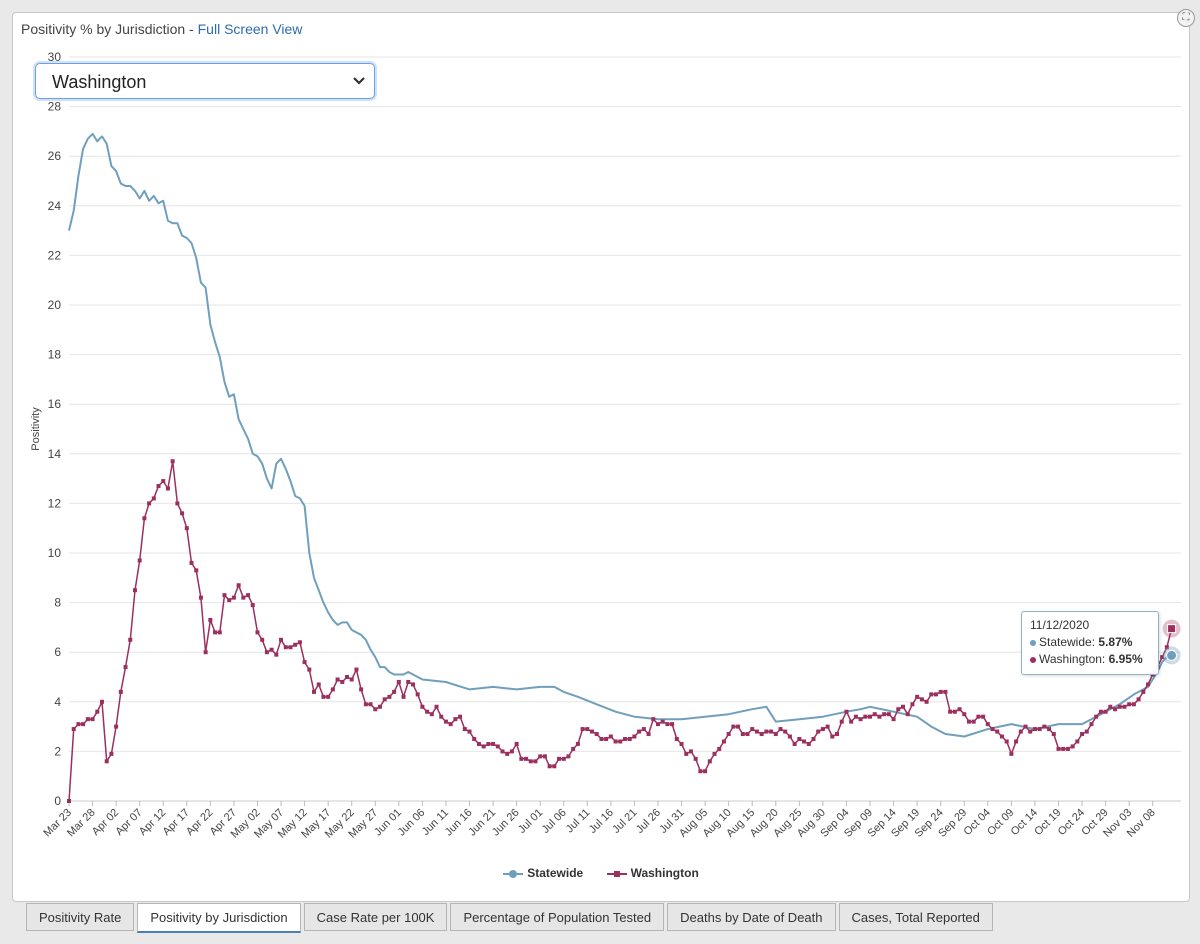 The width and height of the screenshot is (1200, 944). I want to click on y-tick-label: 6, so click(57, 652).